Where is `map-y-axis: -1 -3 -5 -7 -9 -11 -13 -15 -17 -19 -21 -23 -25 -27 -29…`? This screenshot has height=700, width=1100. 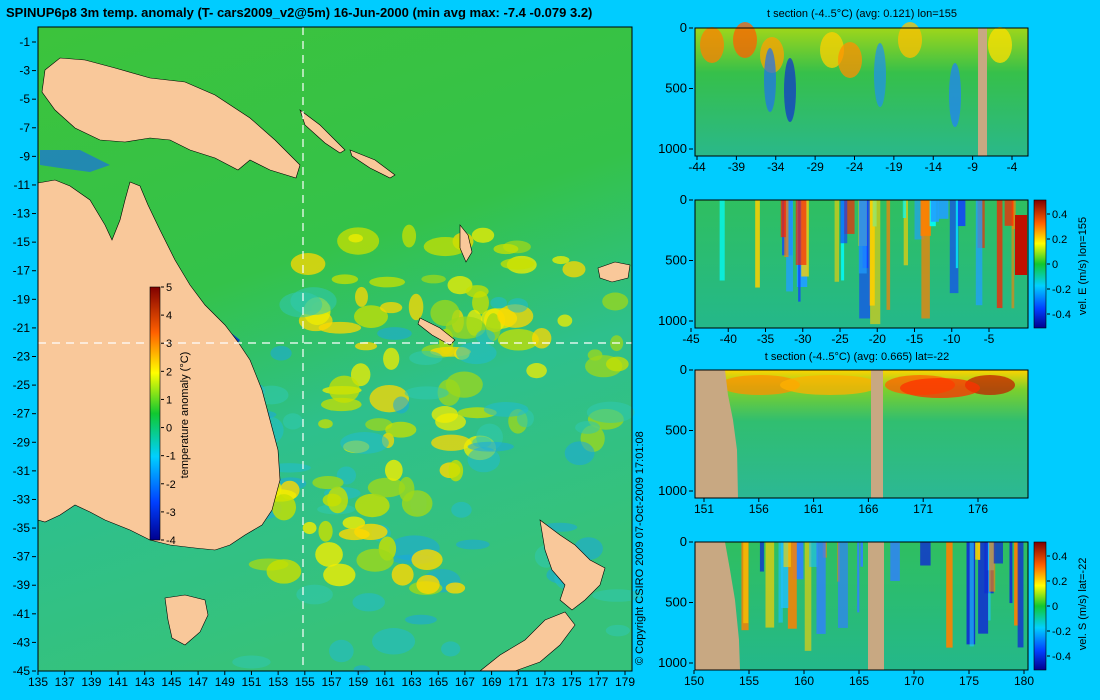 map-y-axis: -1 -3 -5 -7 -9 -11 -13 -15 -17 -19 -21 -23 -25 -27 -29… is located at coordinates (24, 356).